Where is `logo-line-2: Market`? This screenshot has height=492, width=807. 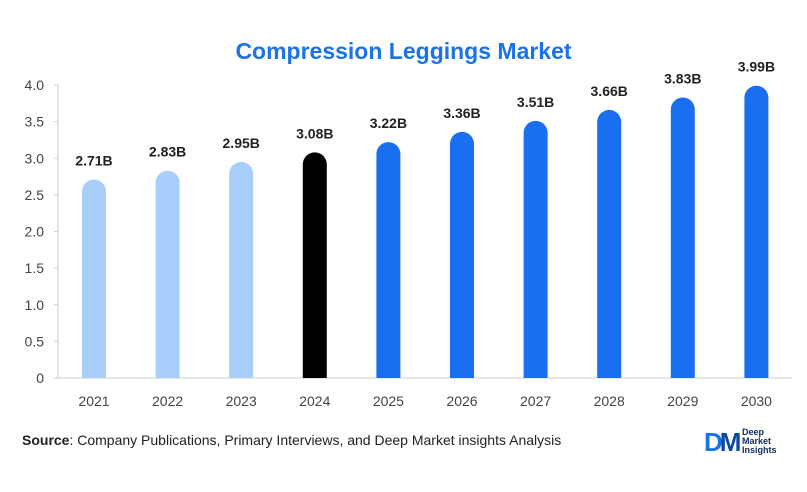
logo-line-2: Market is located at coordinates (757, 441).